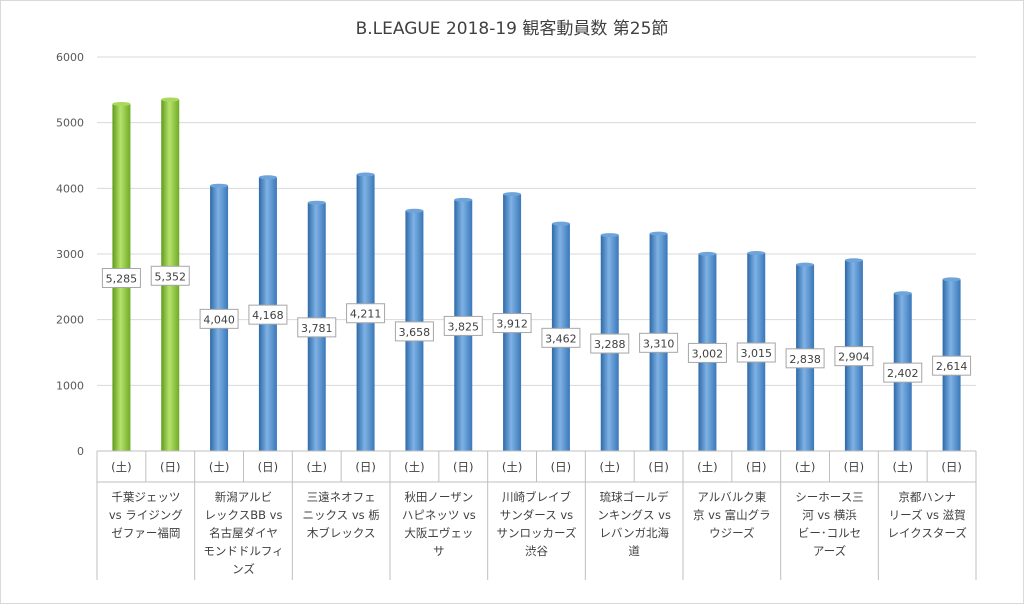  I want to click on group-label: シーホース三, so click(829, 497).